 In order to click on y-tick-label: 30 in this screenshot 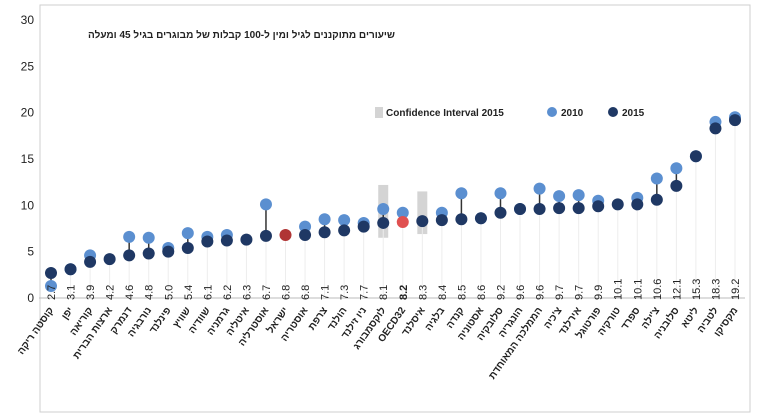, I will do `click(28, 20)`.